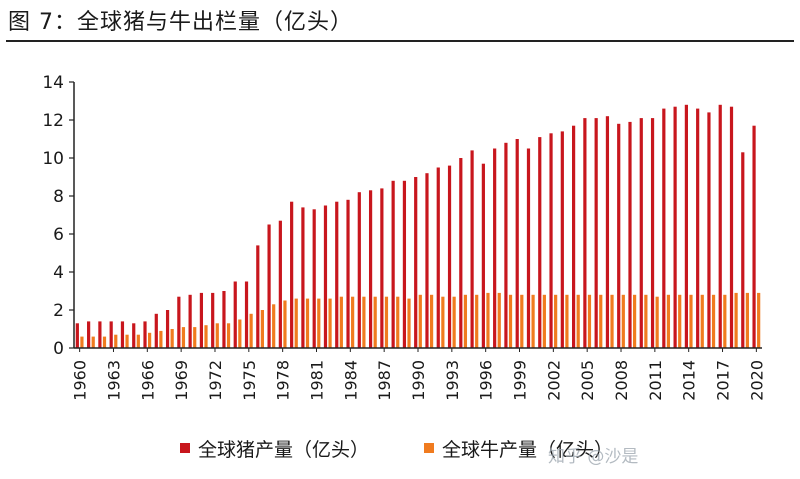 Image resolution: width=800 pixels, height=479 pixels. Describe the element at coordinates (587, 380) in the screenshot. I see `x-tick-label: 2005` at that location.